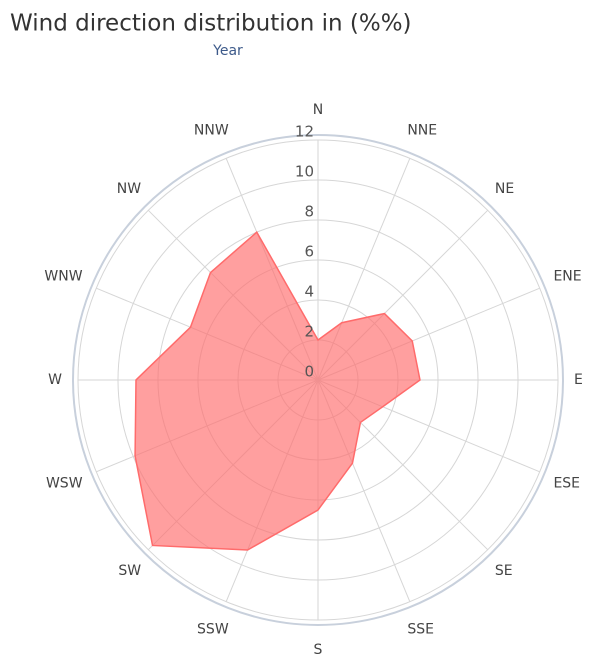  I want to click on category-label: S, so click(318, 650).